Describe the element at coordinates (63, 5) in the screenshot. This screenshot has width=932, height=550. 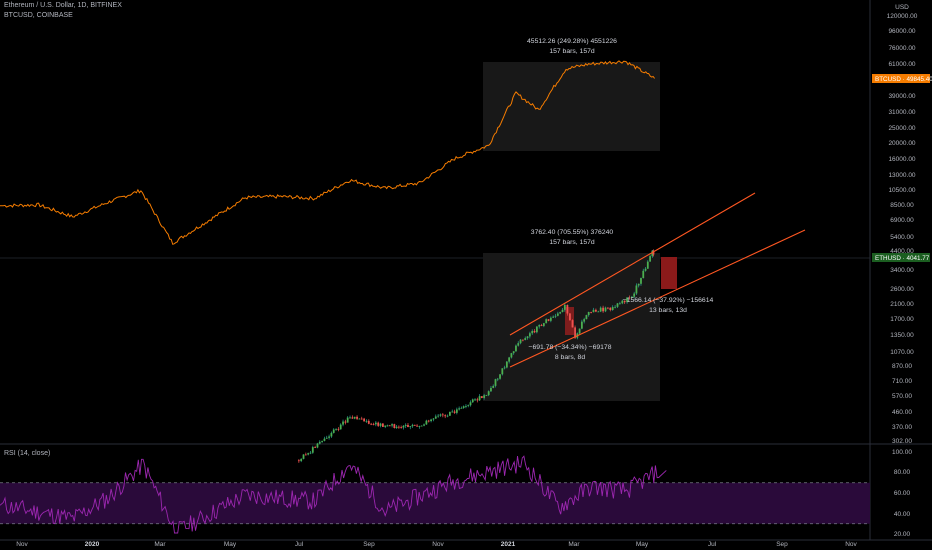
I see `main-symbol-legend: Ethereum / U.S. Dollar, 1D, BITFINEX` at that location.